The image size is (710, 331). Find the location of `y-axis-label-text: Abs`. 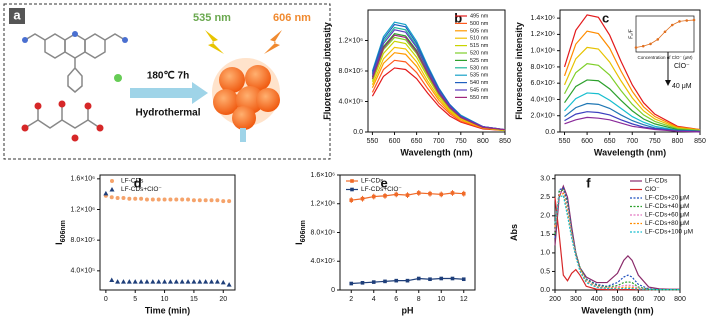

y-axis-label-text: Abs is located at coordinates (514, 232).